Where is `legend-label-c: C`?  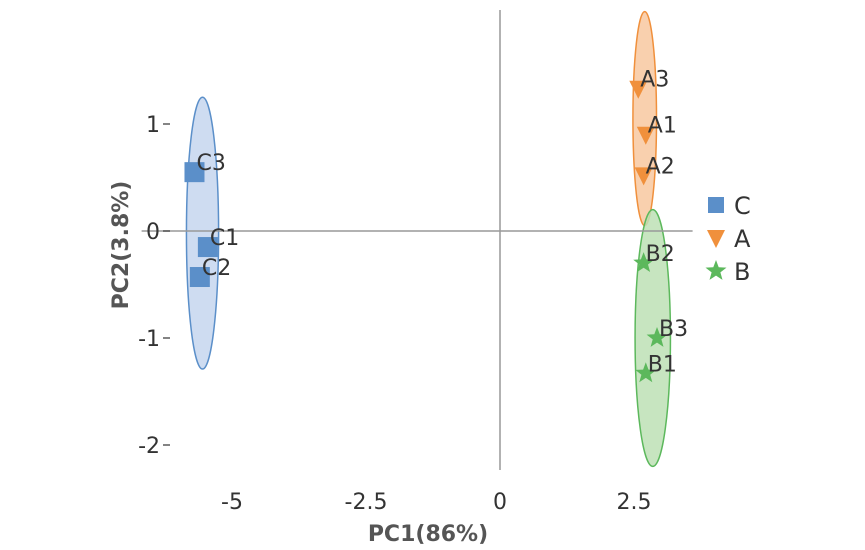
legend-label-c: C is located at coordinates (742, 206).